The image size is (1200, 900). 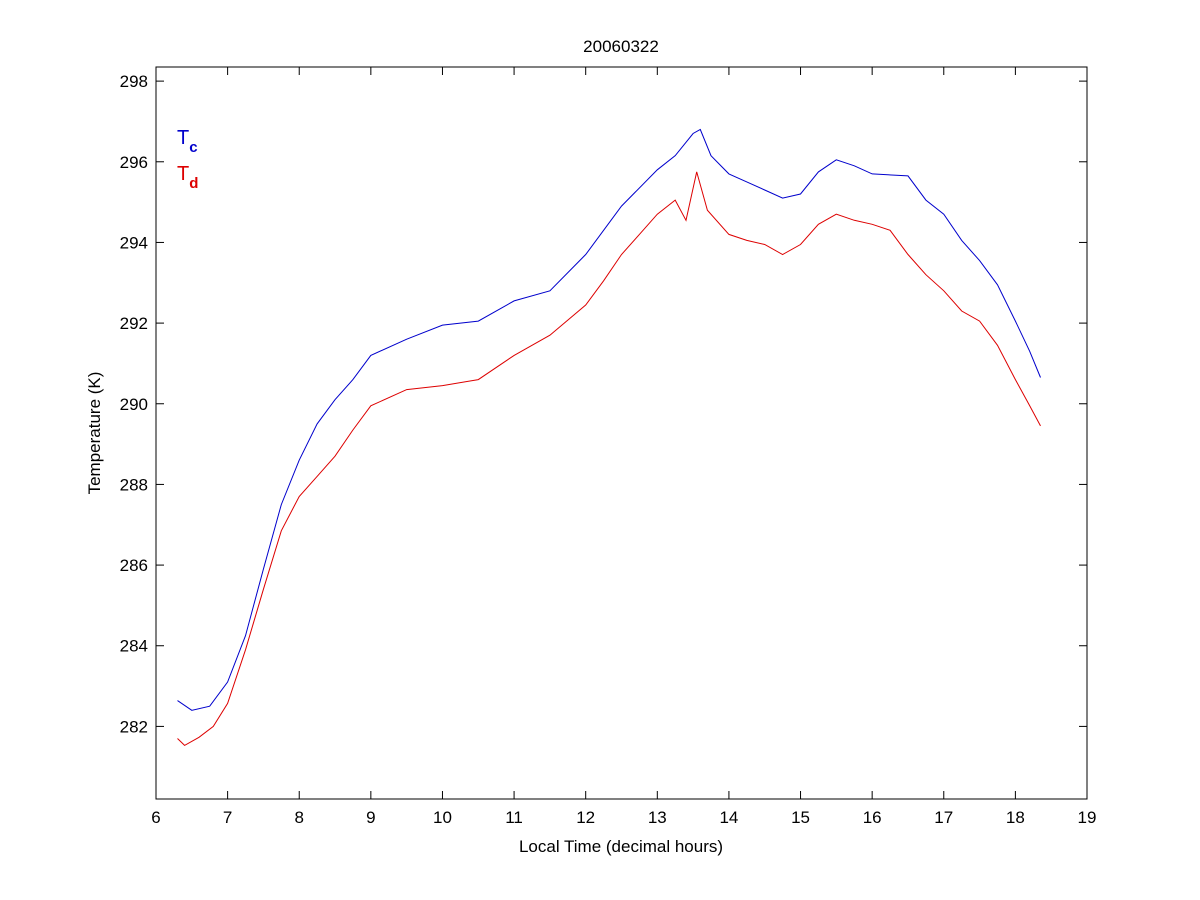 I want to click on y-tick-label: 292, so click(x=134, y=323).